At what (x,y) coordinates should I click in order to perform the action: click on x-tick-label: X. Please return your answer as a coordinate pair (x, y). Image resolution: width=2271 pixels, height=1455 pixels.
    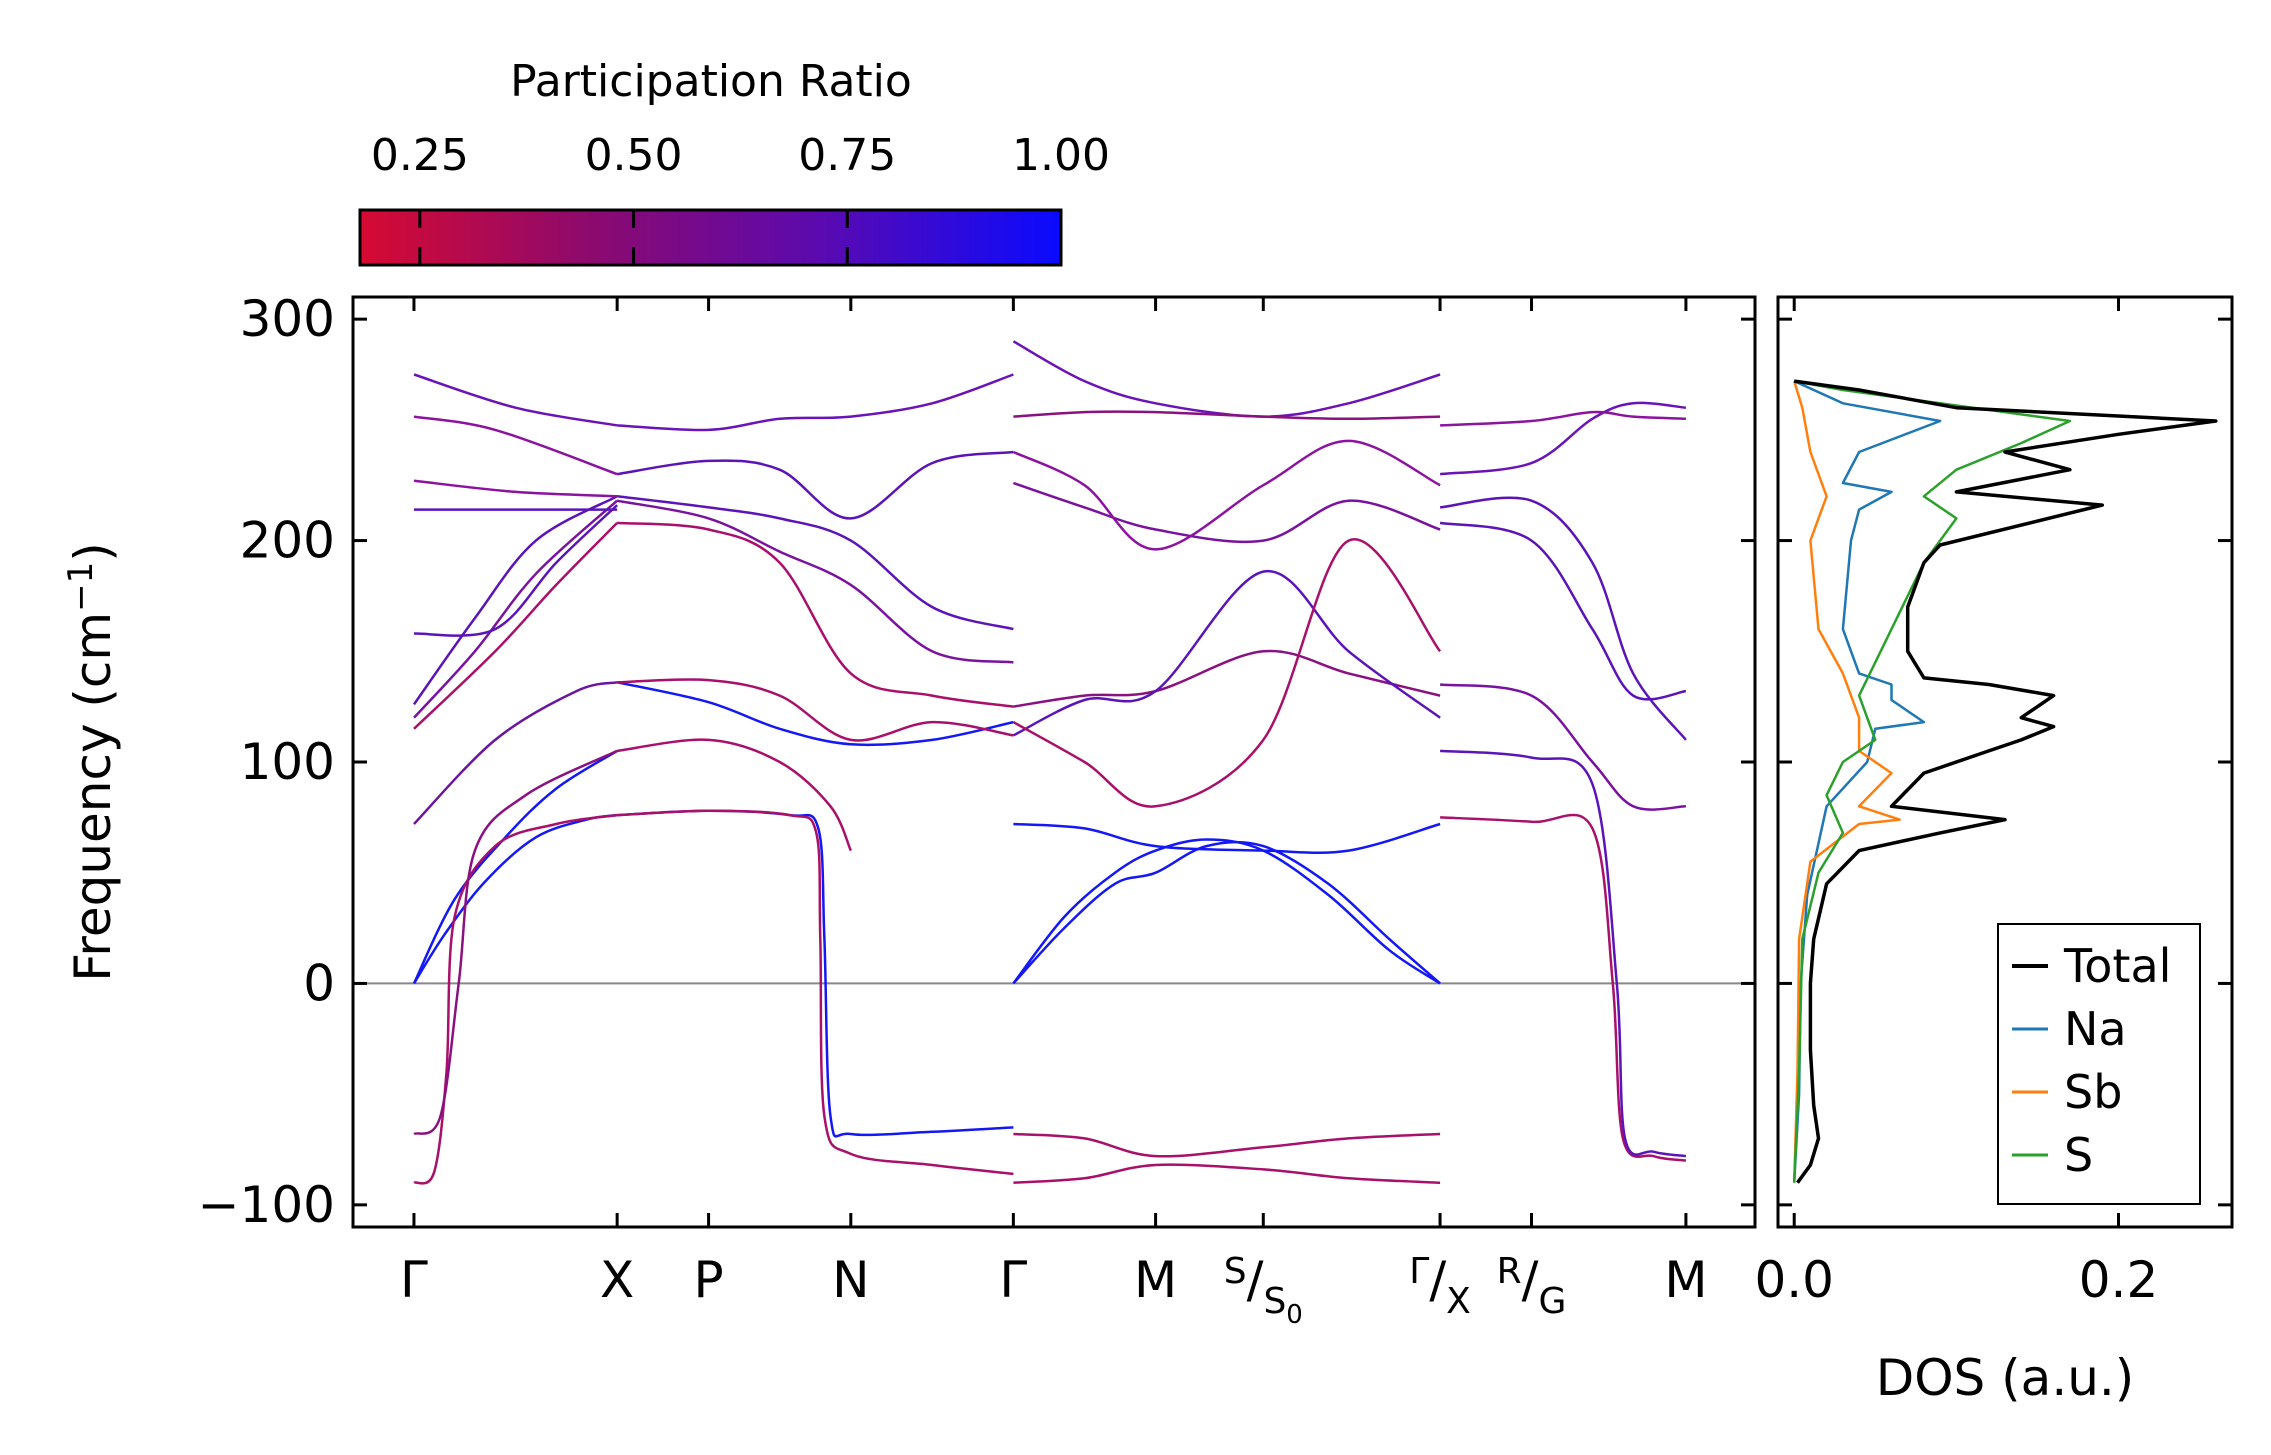
    Looking at the image, I should click on (617, 1280).